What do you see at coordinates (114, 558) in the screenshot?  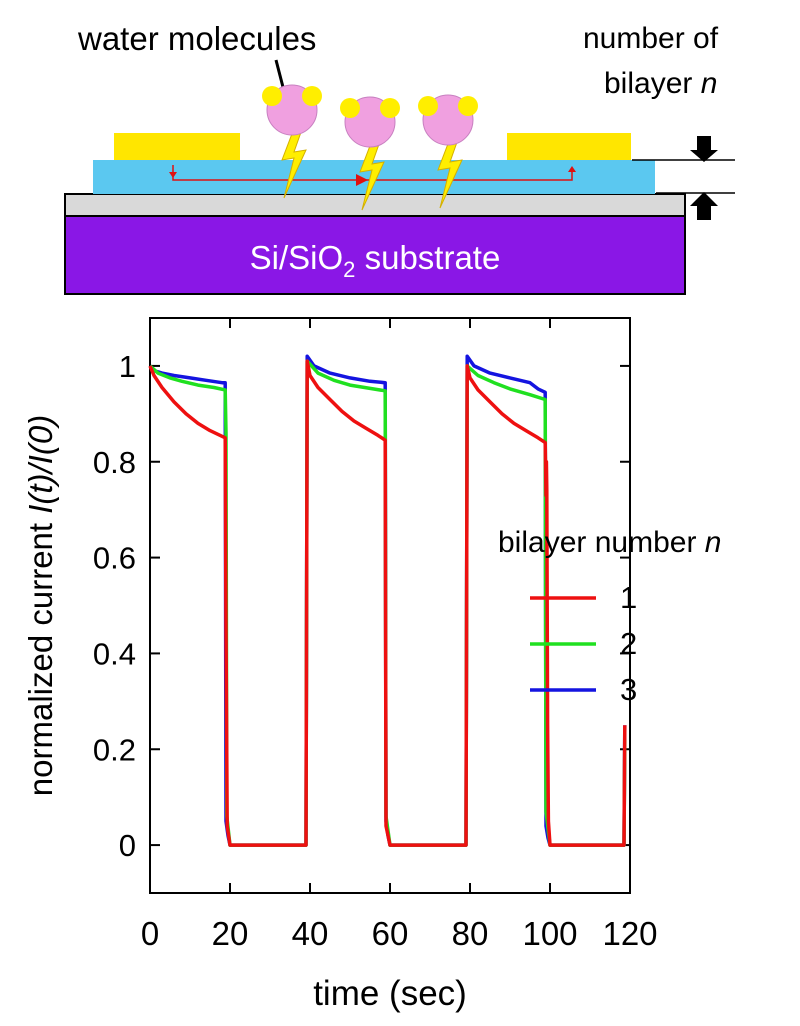 I see `y-tick-label: 0.6` at bounding box center [114, 558].